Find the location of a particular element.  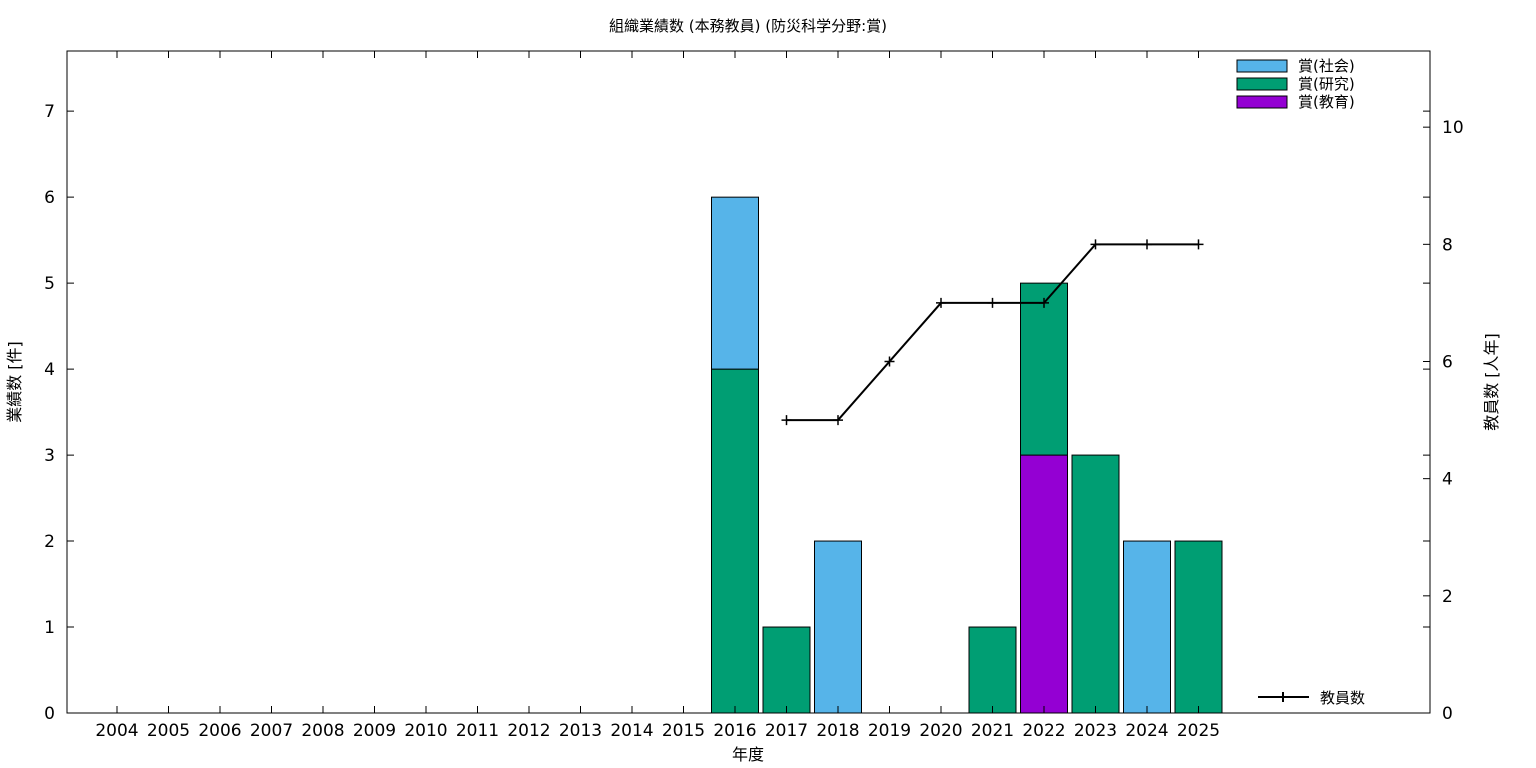

line-point-2023 is located at coordinates (1095, 244).